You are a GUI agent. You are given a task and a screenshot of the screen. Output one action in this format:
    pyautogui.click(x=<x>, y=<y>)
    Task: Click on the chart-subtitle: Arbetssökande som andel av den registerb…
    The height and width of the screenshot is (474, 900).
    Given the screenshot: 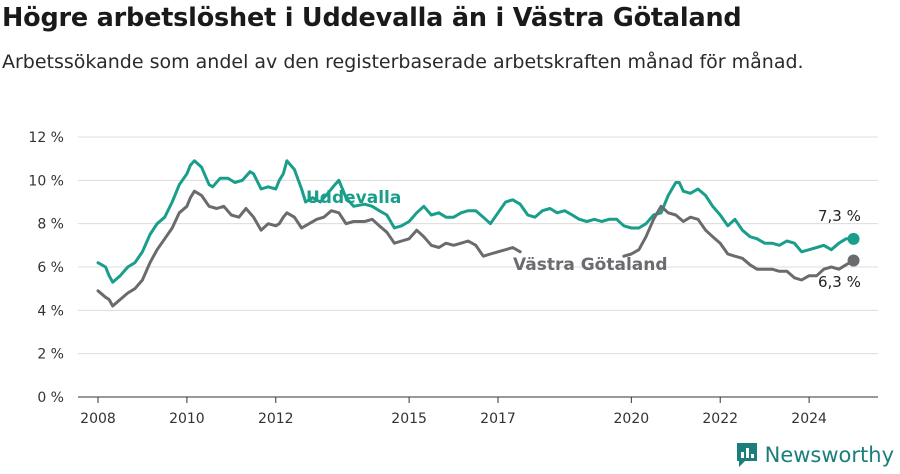 What is the action you would take?
    pyautogui.click(x=403, y=62)
    